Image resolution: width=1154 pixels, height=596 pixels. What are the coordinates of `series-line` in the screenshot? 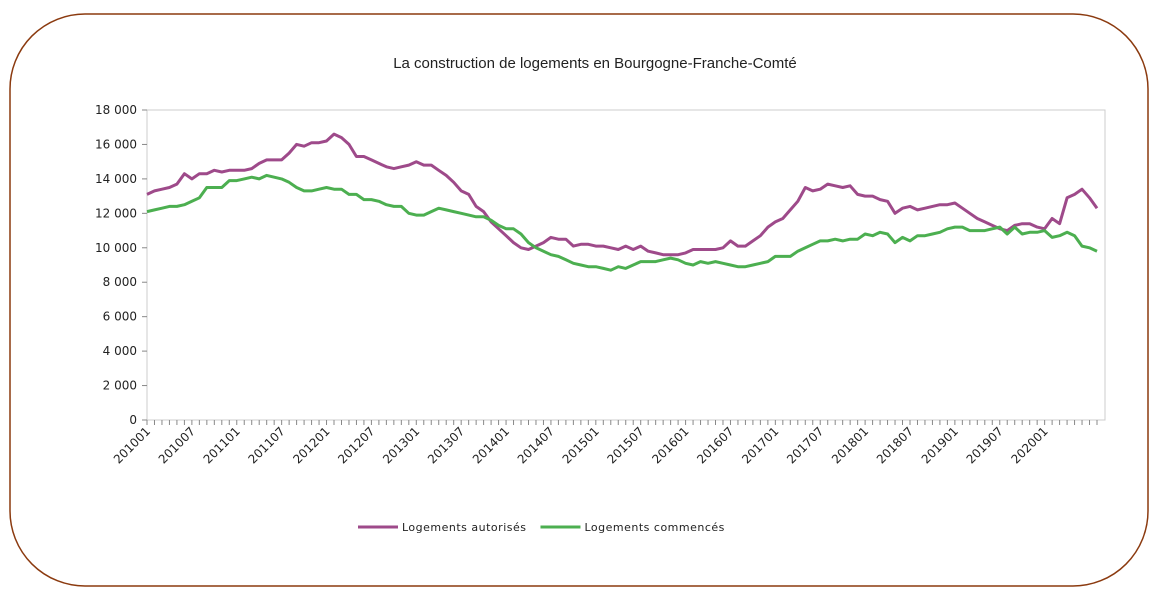 It's located at (622, 222).